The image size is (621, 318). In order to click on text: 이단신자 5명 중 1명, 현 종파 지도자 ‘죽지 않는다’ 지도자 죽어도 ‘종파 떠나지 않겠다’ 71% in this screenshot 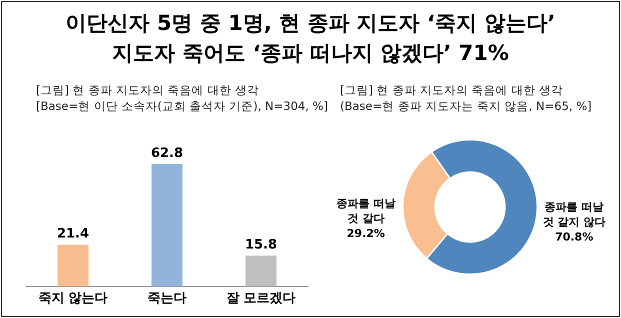, I will do `click(310, 38)`.